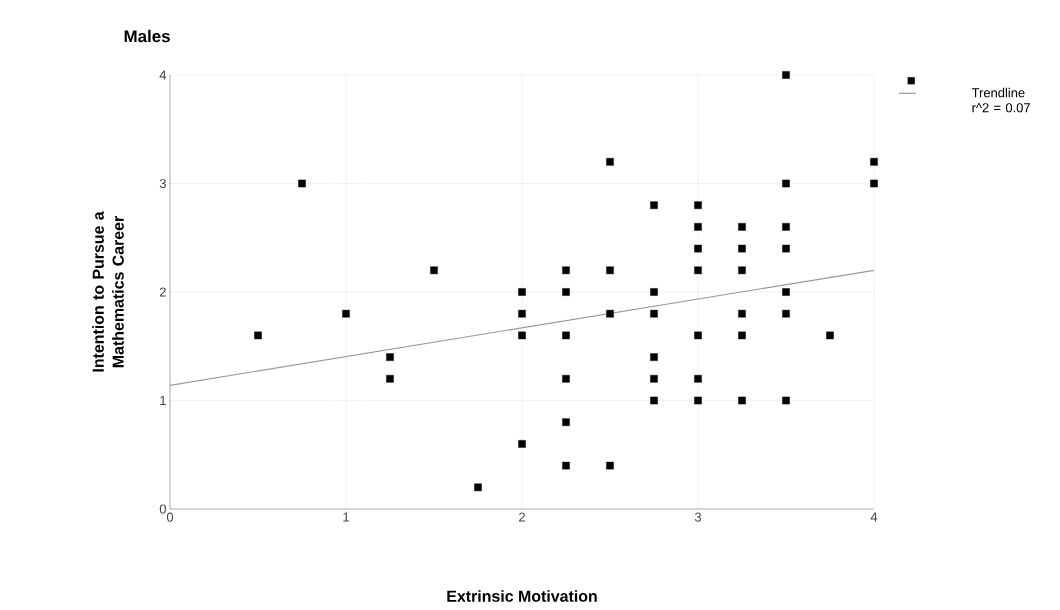 Image resolution: width=1060 pixels, height=610 pixels. Describe the element at coordinates (874, 517) in the screenshot. I see `x-tick-label: 4` at that location.